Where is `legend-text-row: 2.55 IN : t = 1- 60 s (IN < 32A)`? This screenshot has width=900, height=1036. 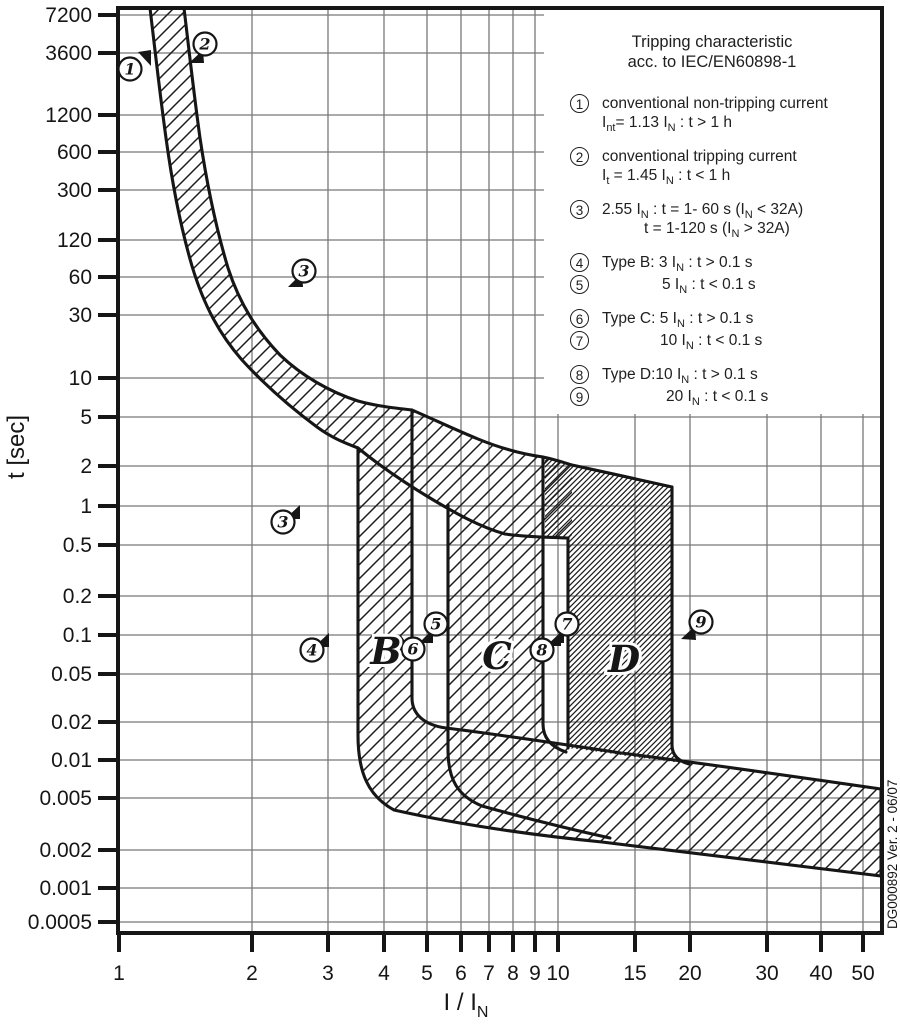 legend-text-row: 2.55 IN : t = 1- 60 s (IN < 32A) is located at coordinates (703, 211).